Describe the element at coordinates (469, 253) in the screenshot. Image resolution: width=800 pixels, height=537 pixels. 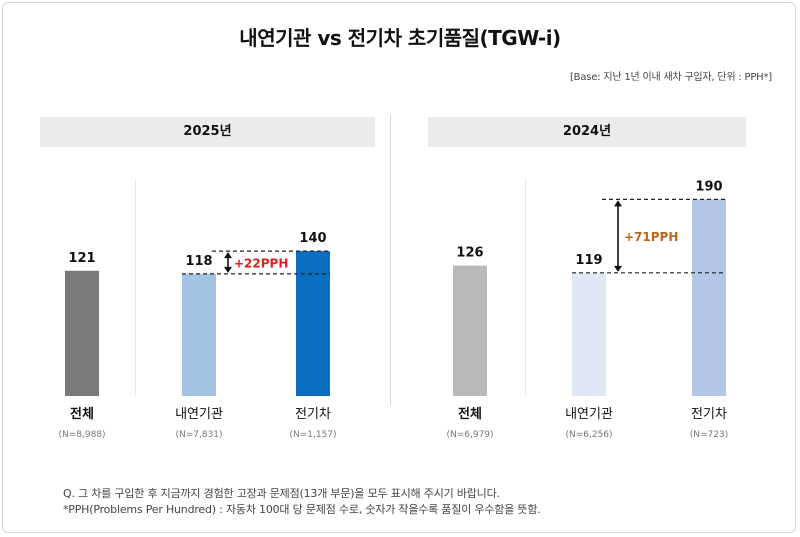
I see `value-label-2024-total: 126` at that location.